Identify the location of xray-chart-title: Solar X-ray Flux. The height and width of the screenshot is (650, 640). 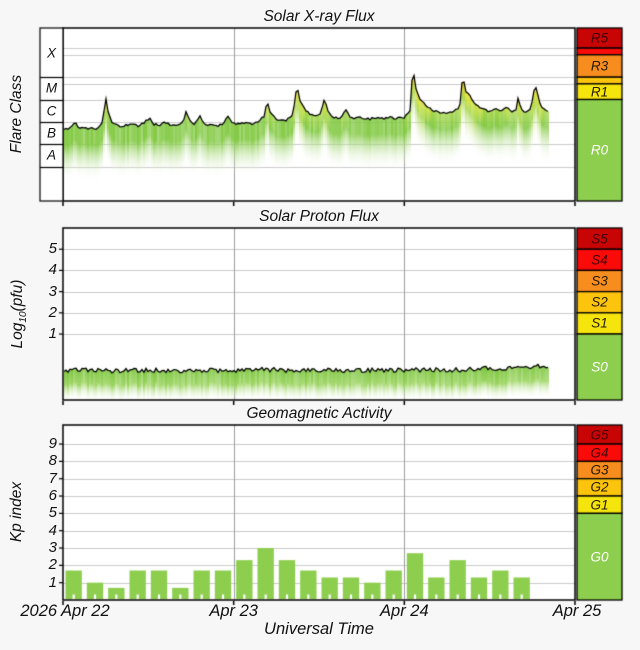
(319, 16).